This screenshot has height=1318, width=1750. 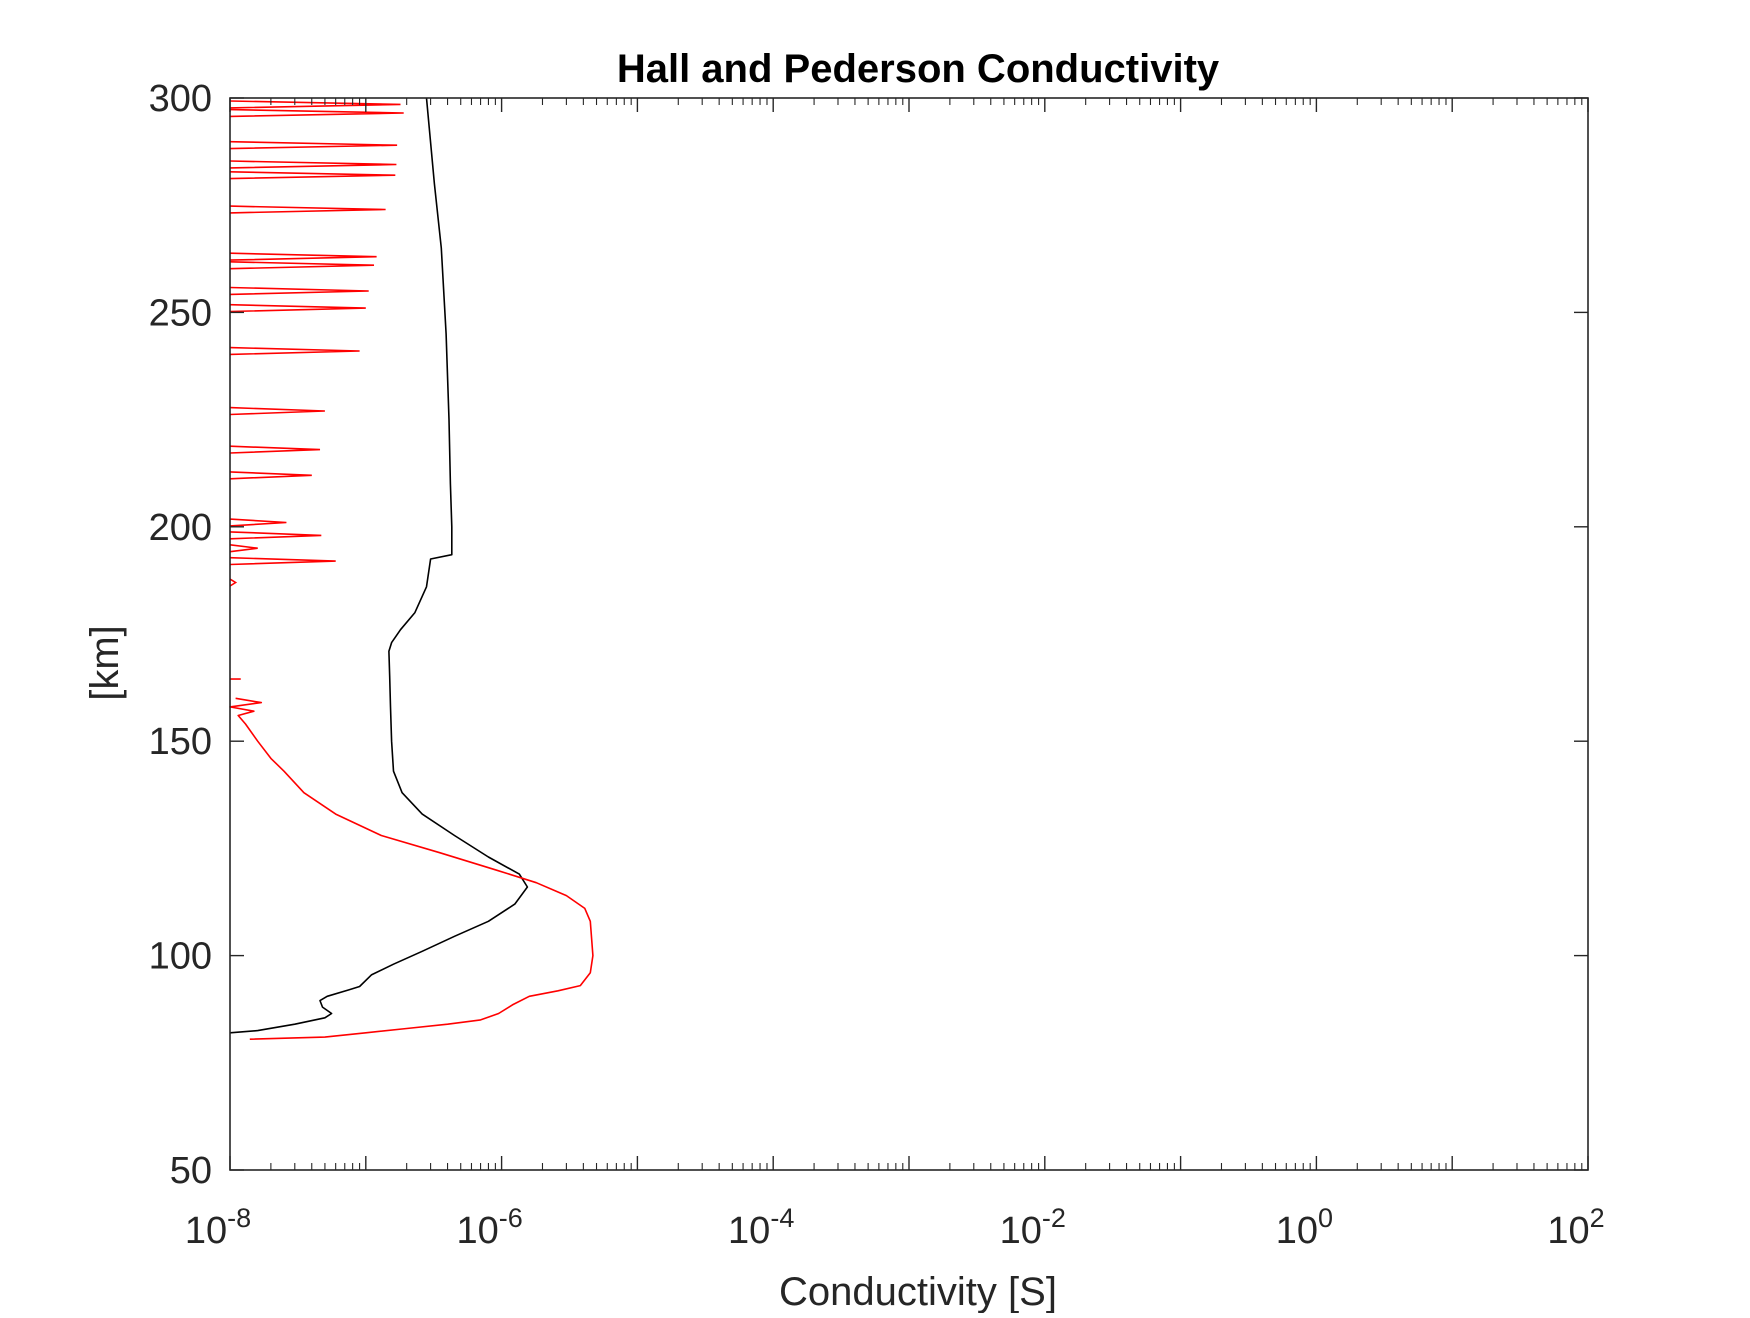 What do you see at coordinates (191, 1171) in the screenshot?
I see `y-tick-label: 50` at bounding box center [191, 1171].